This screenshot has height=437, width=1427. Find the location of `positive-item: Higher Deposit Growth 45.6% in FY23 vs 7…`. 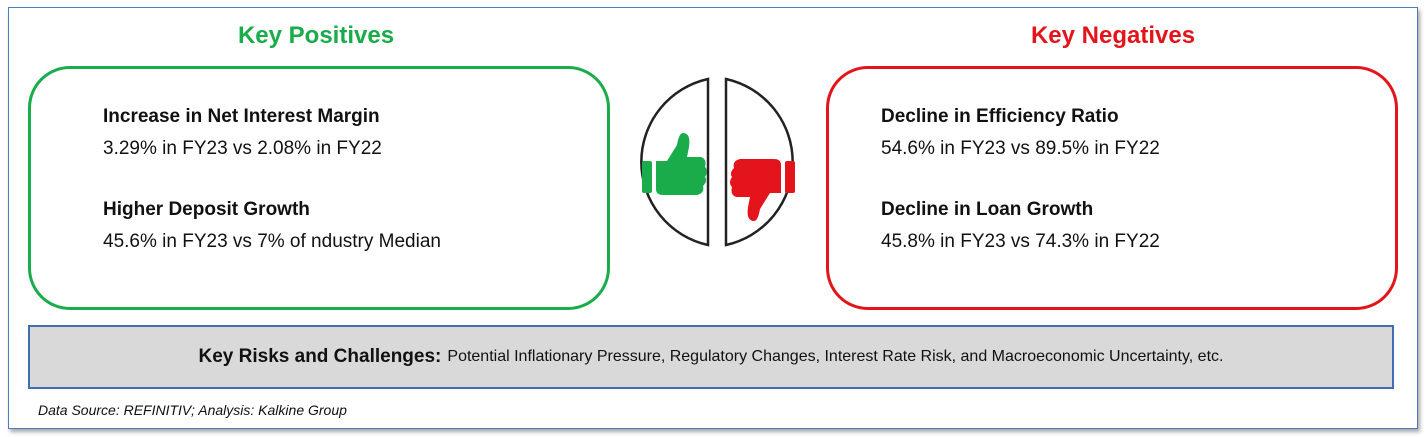

positive-item: Higher Deposit Growth 45.6% in FY23 vs 7… is located at coordinates (272, 226).